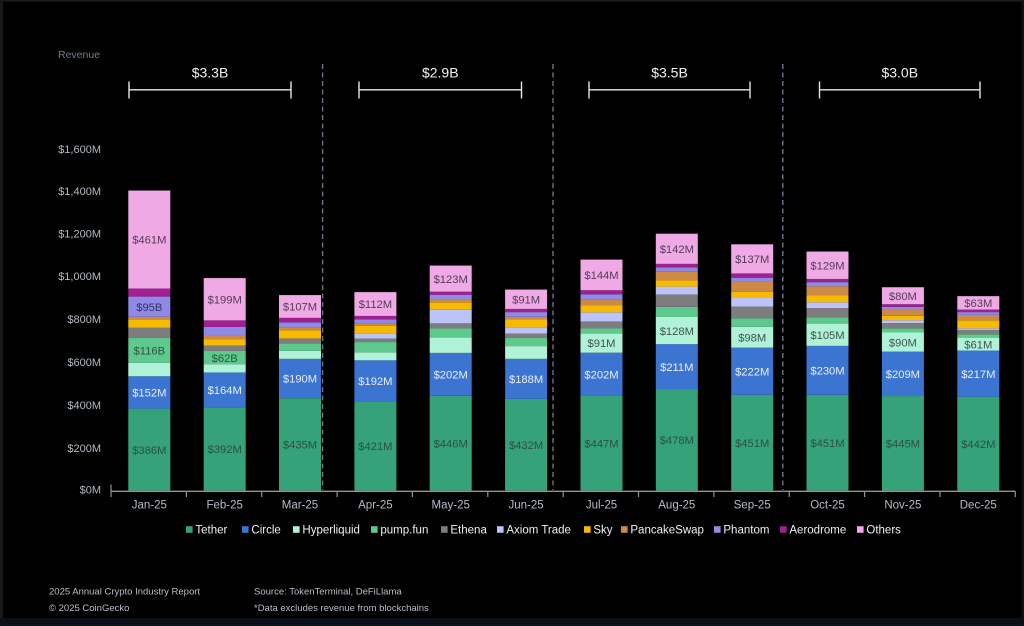 This screenshot has height=626, width=1024. I want to click on svg-text: $2.9B, so click(440, 73).